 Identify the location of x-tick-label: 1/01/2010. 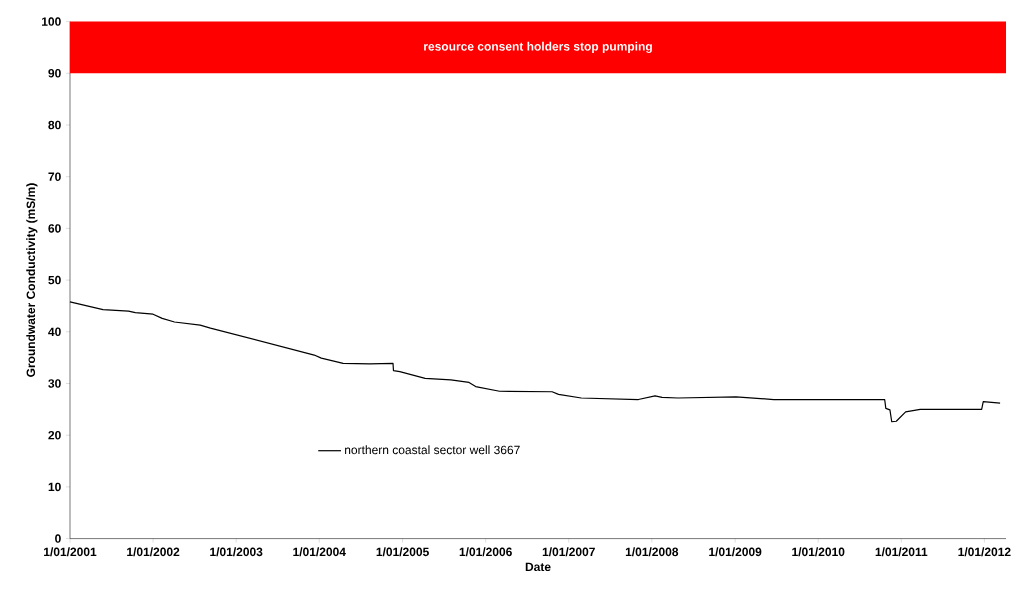
(818, 552).